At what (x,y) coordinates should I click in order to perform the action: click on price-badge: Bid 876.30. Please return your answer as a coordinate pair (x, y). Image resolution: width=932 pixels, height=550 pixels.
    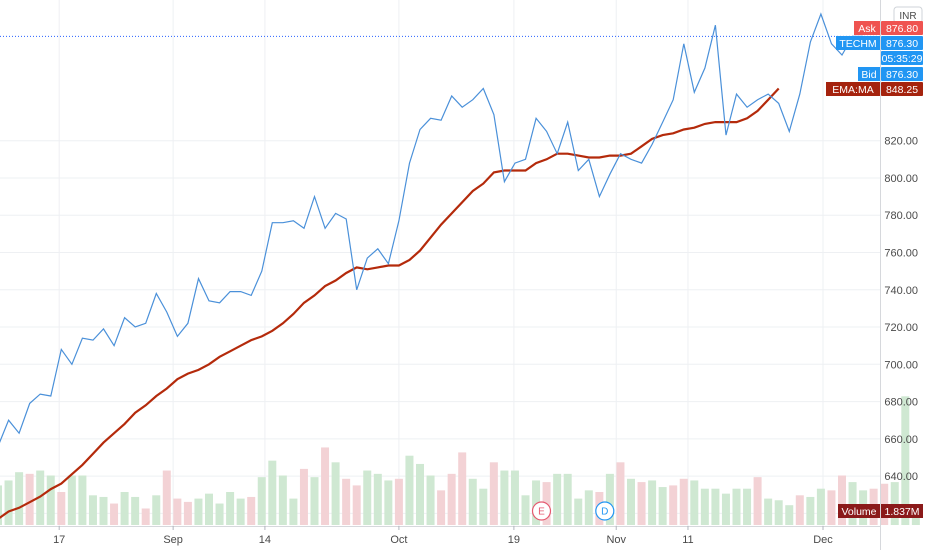
    Looking at the image, I should click on (890, 74).